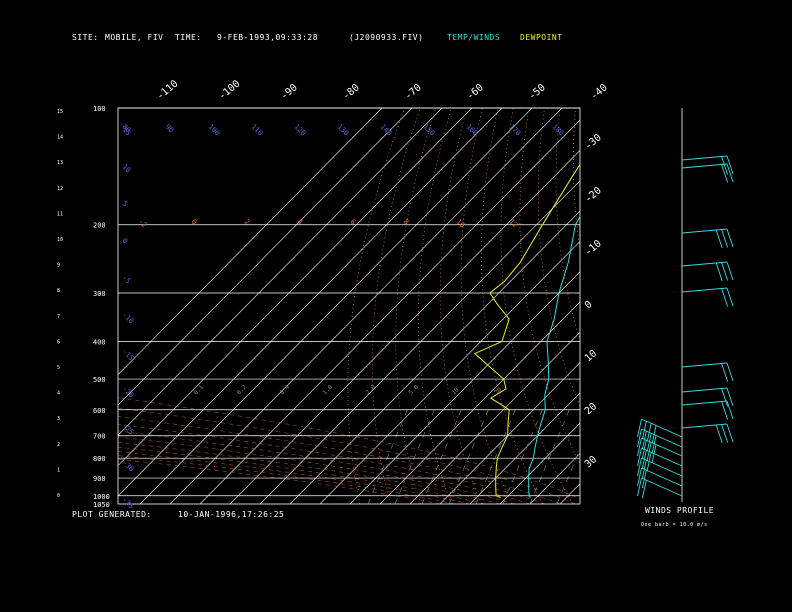 The width and height of the screenshot is (792, 612). I want to click on pressure-tick-label: 100, so click(99, 109).